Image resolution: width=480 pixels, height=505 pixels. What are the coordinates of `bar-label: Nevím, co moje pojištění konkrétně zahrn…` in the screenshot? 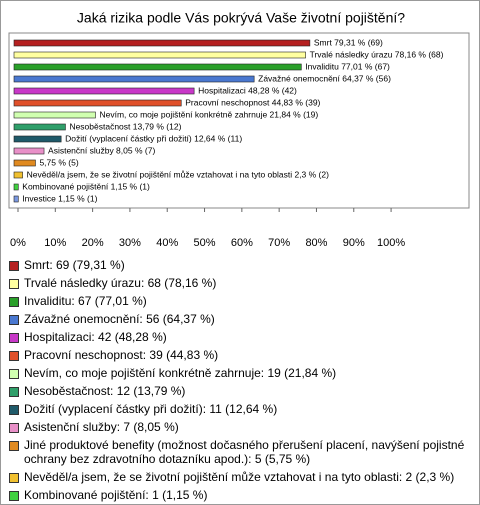 It's located at (208, 114).